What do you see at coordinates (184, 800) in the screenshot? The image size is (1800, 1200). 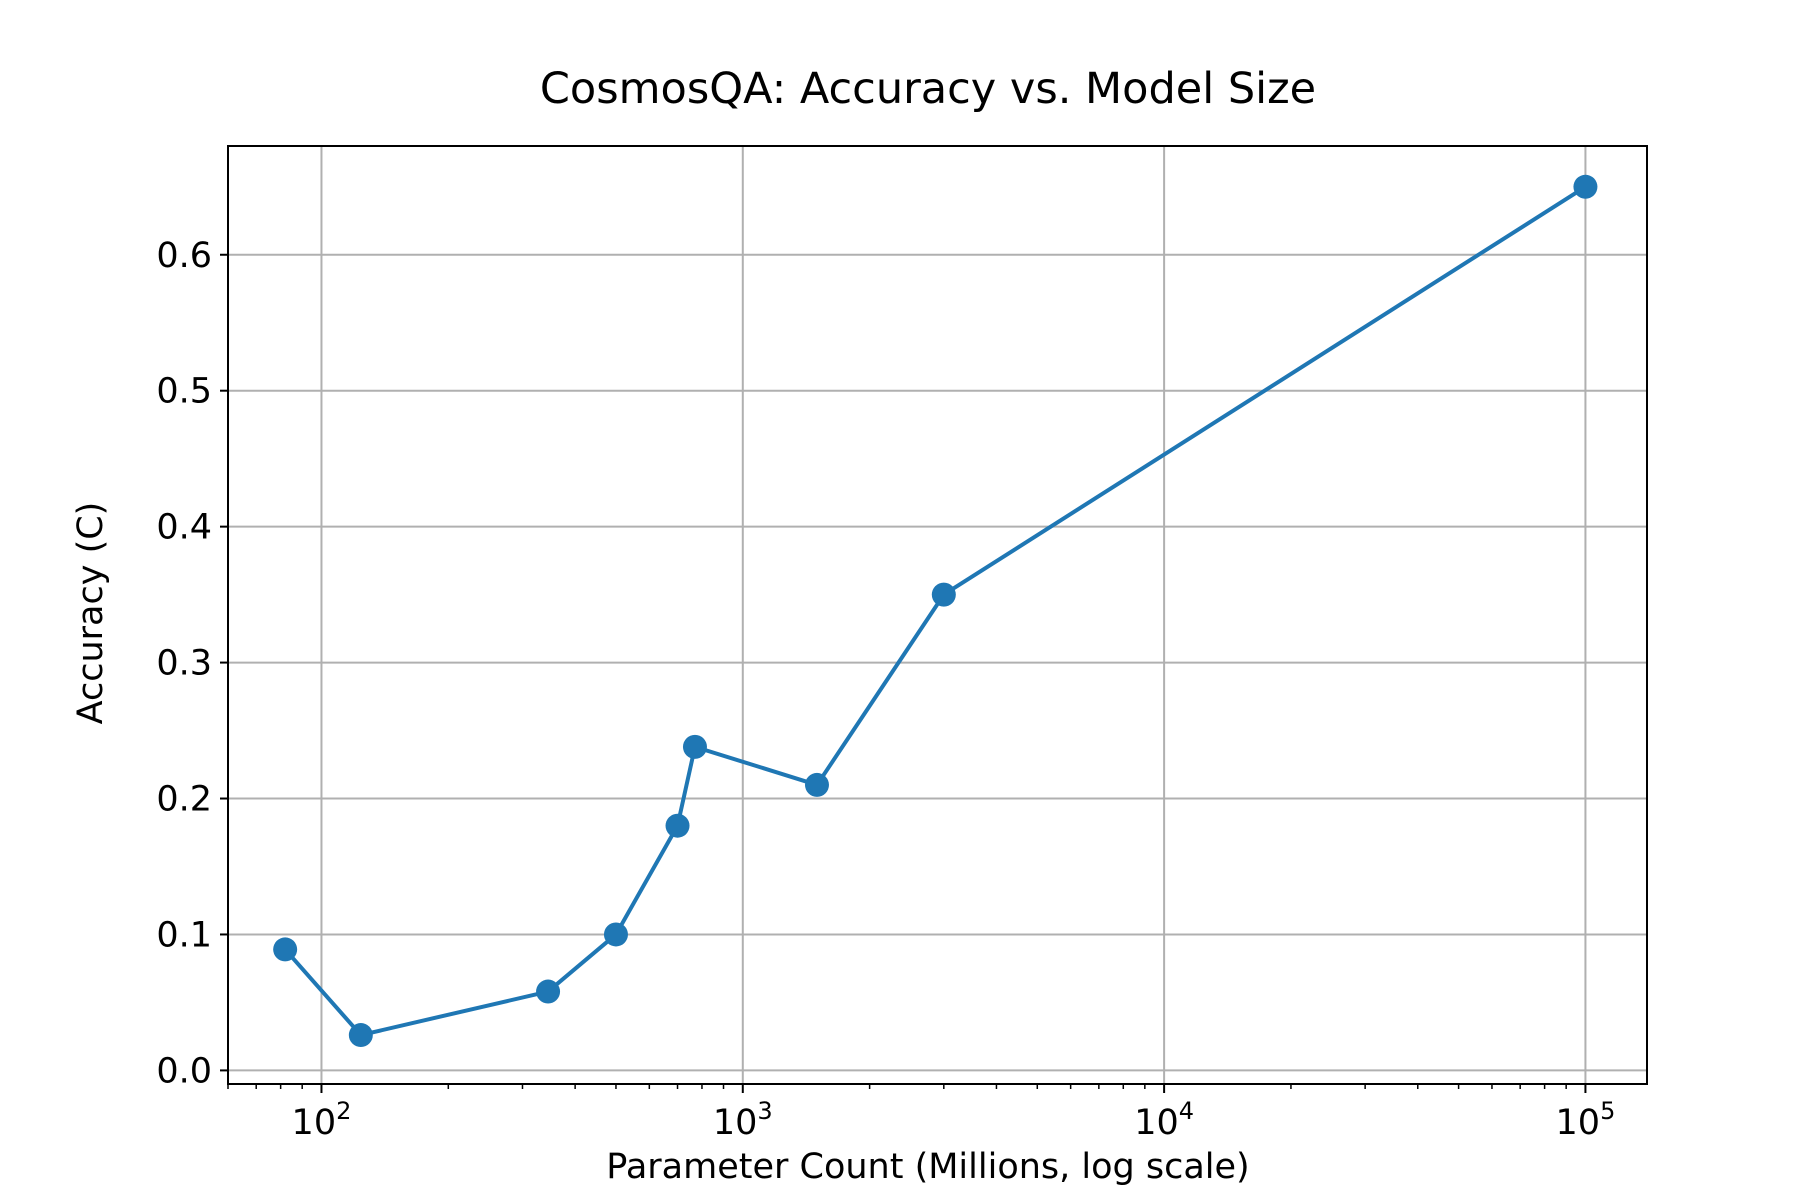 I see `y-tick-label: 0.2` at bounding box center [184, 800].